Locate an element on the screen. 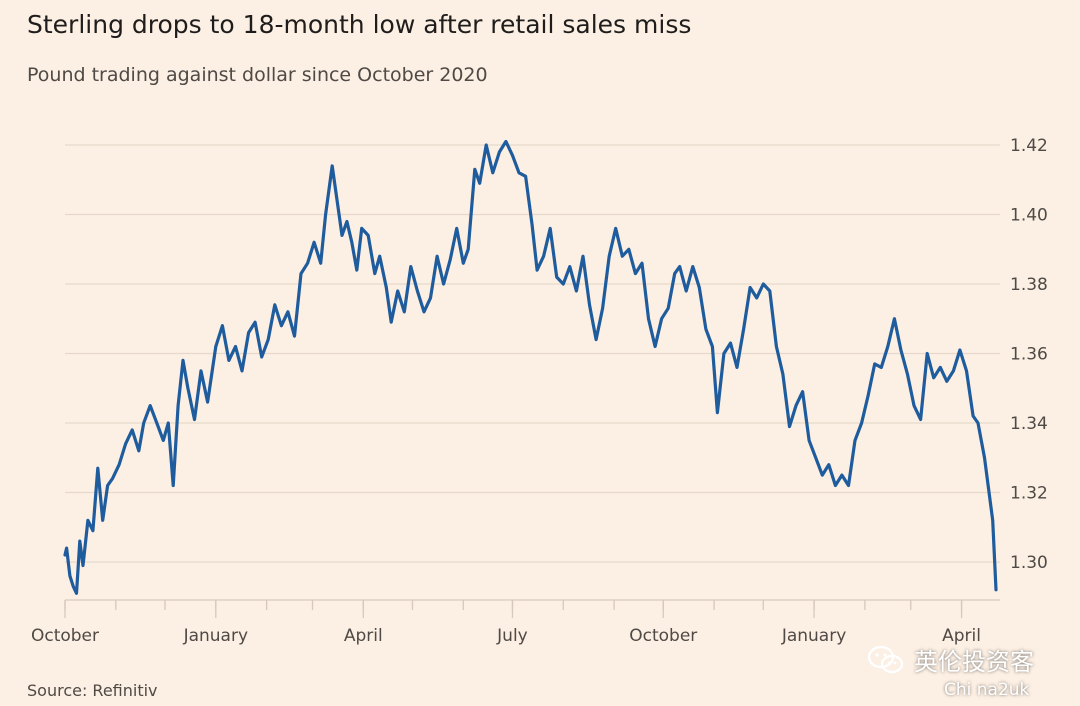 This screenshot has height=706, width=1080. source-note: Source: Refinitiv is located at coordinates (92, 690).